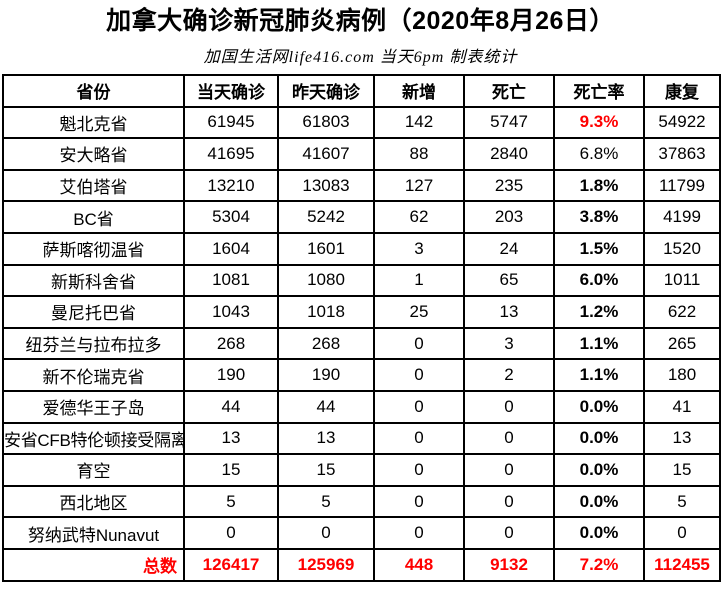  Describe the element at coordinates (93, 312) in the screenshot. I see `province-cell: 曼尼托巴省` at that location.